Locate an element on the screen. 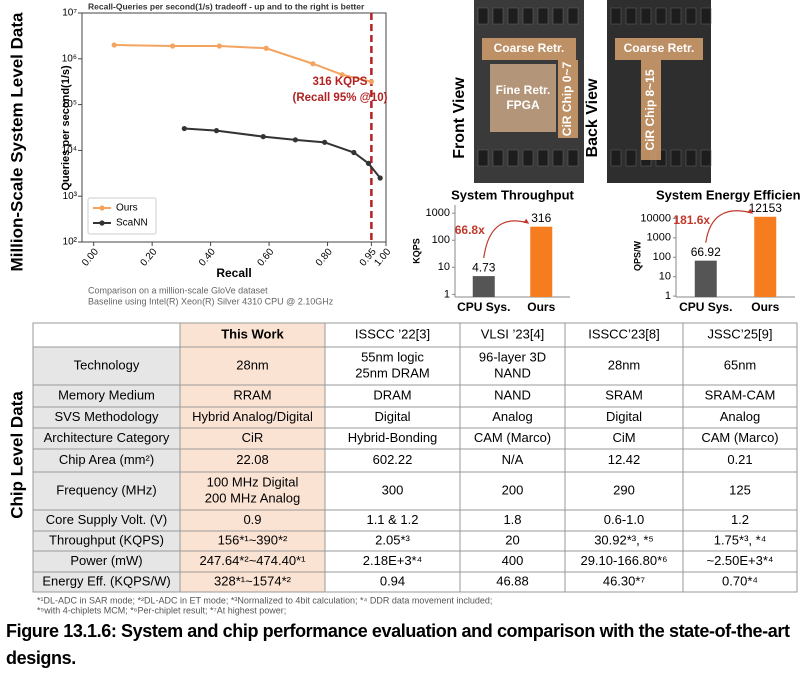 This screenshot has width=800, height=679. y-tick-label: 10⁶ is located at coordinates (69, 58).